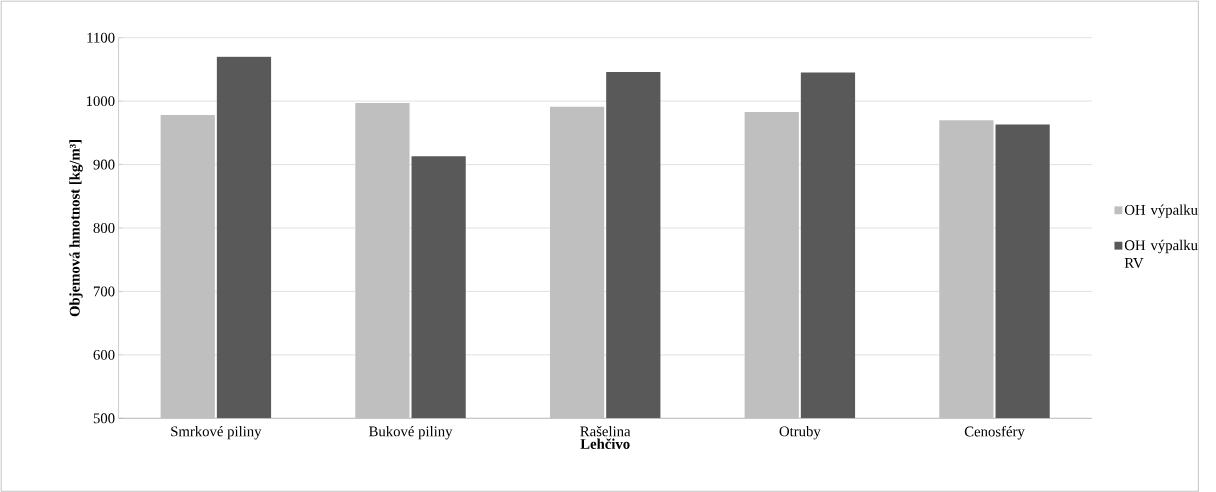 The image size is (1216, 492). What do you see at coordinates (104, 354) in the screenshot?
I see `y-tick-label: 600` at bounding box center [104, 354].